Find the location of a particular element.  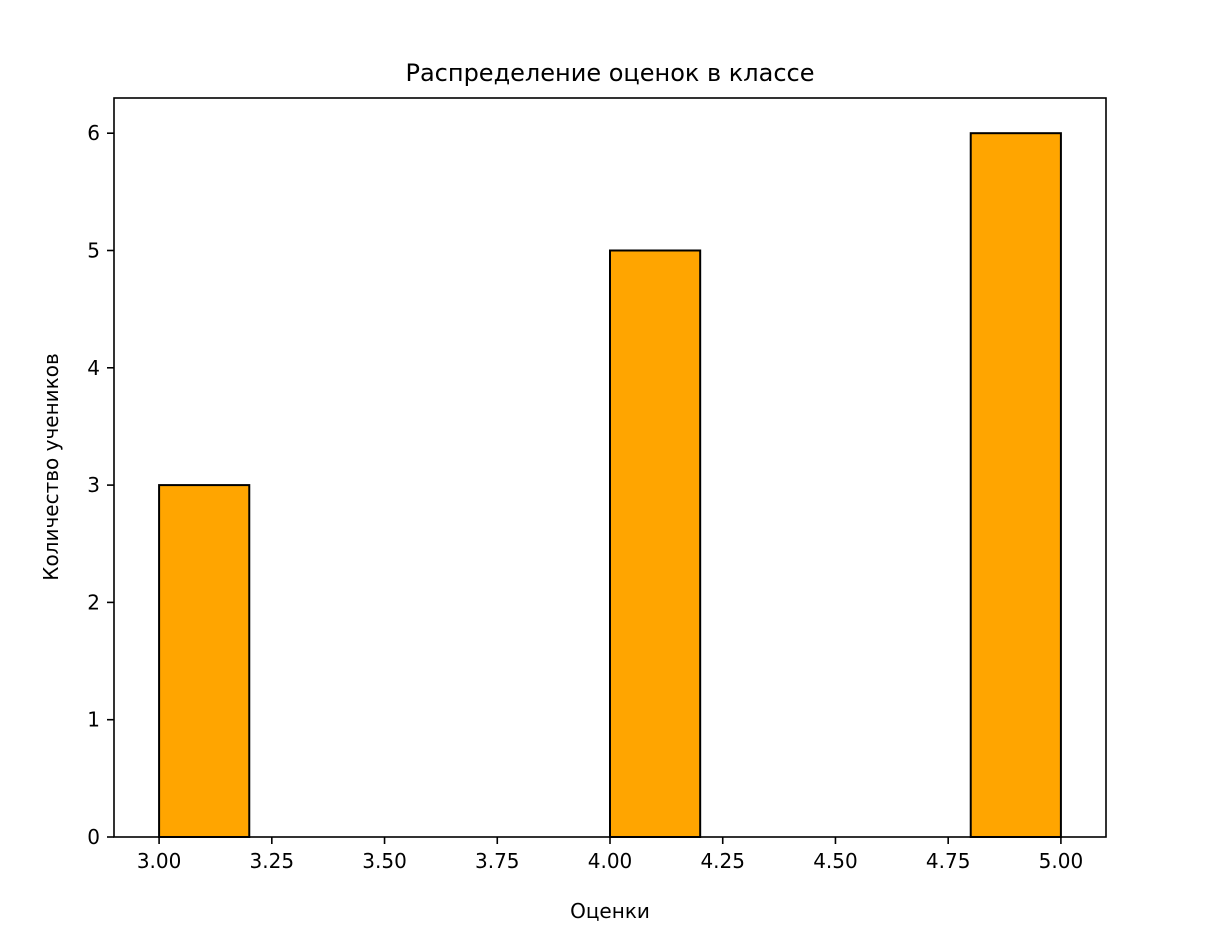

x-axis-label: Оценки is located at coordinates (610, 911).